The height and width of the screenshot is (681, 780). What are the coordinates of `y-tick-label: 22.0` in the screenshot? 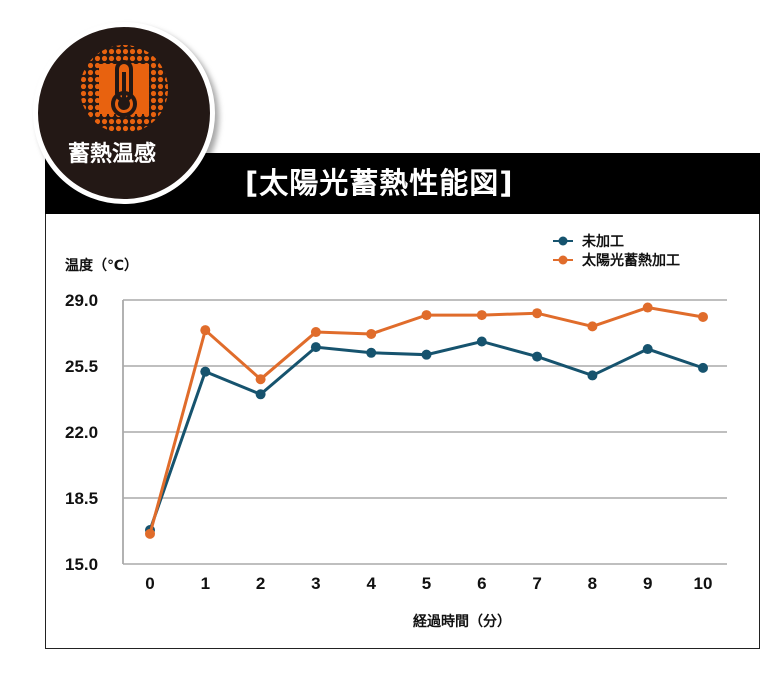 It's located at (81, 432).